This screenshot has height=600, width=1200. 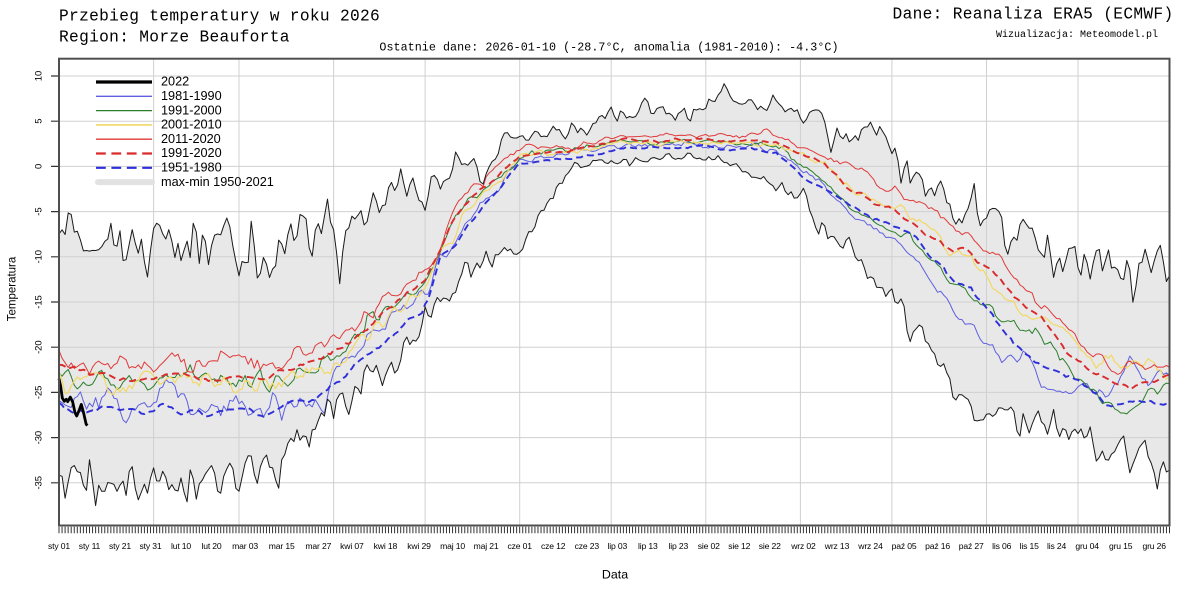 I want to click on svg-text: sie 12, so click(x=739, y=546).